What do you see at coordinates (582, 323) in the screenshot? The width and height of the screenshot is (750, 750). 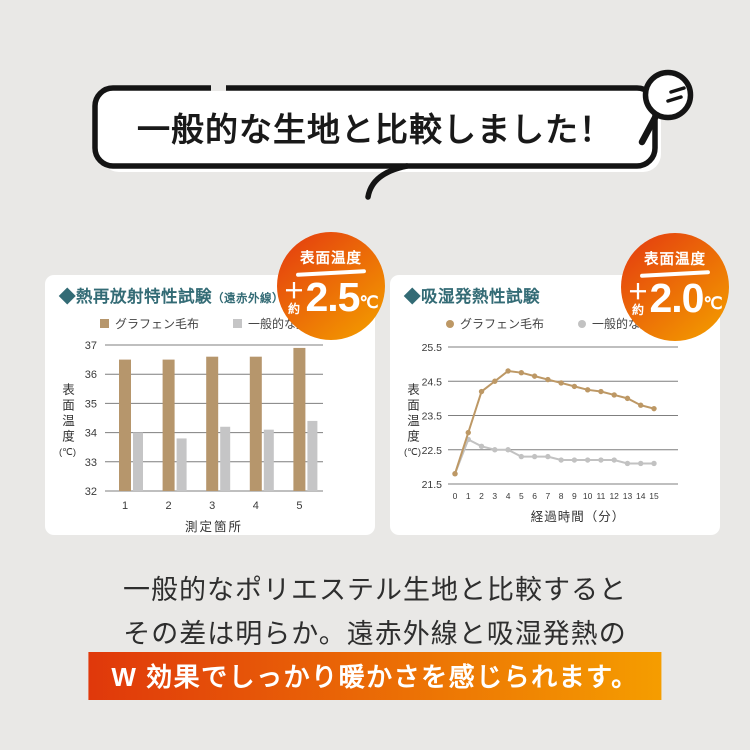 I see `legend-dot-common-icon` at bounding box center [582, 323].